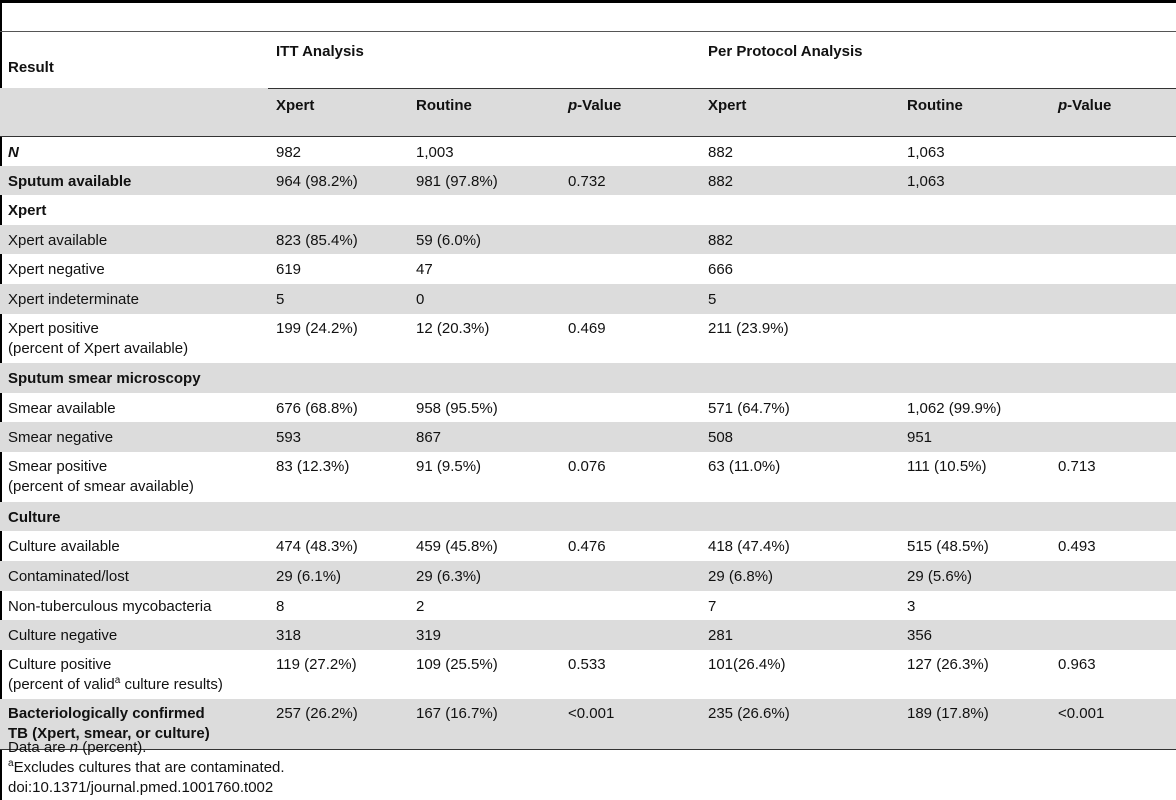 The image size is (1176, 800). What do you see at coordinates (484, 437) in the screenshot?
I see `cell-routine-itt: 867` at bounding box center [484, 437].